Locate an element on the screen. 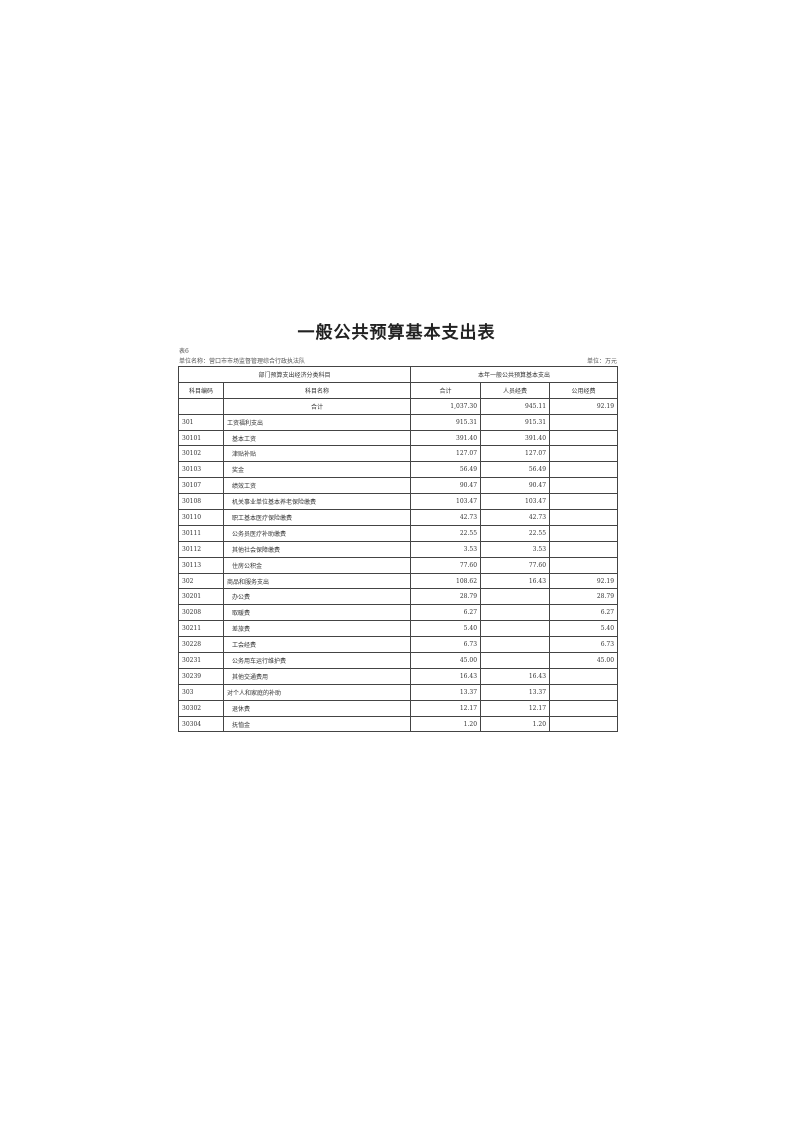  cell-total: 6.27 is located at coordinates (446, 613).